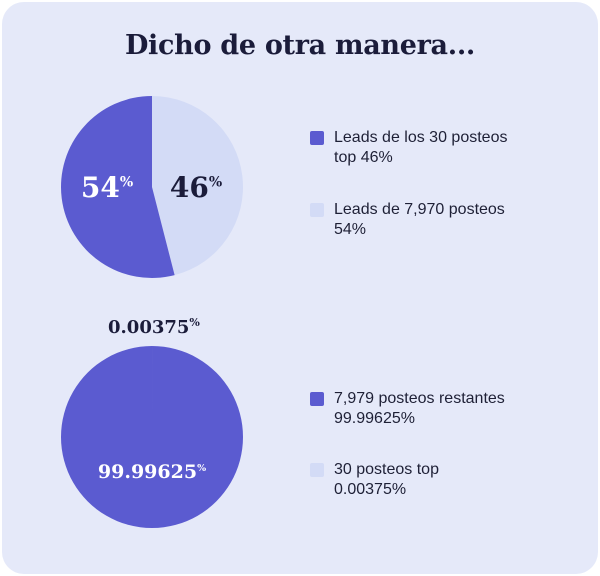 This screenshot has width=600, height=576. Describe the element at coordinates (408, 220) in the screenshot. I see `legend-item: Leads de 7,970 posteos 54%` at that location.